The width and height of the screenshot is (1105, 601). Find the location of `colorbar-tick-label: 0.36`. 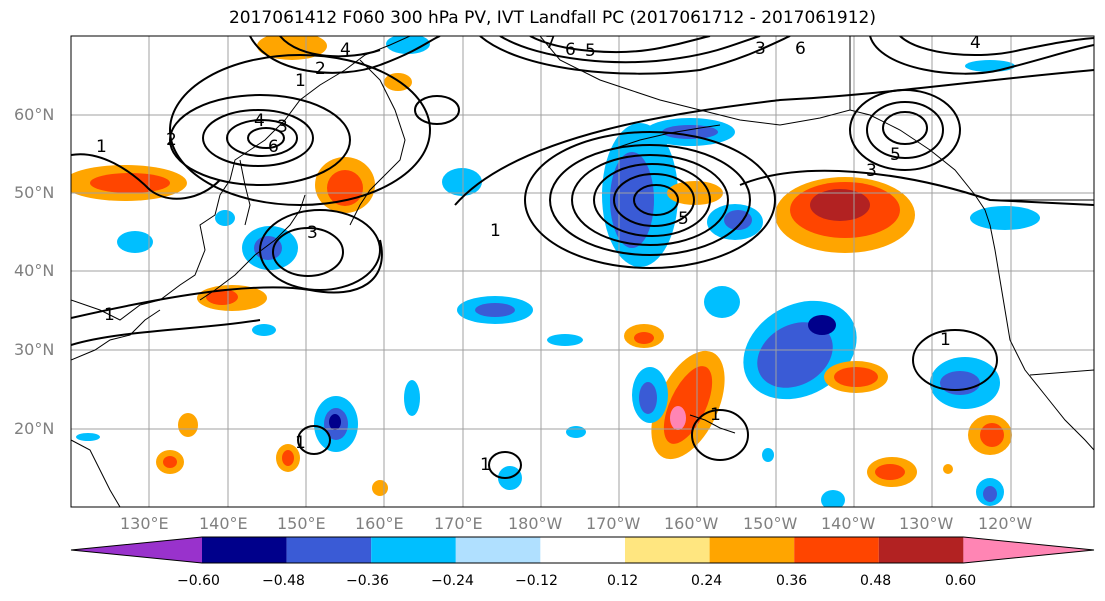

colorbar-tick-label: 0.36 is located at coordinates (792, 581).